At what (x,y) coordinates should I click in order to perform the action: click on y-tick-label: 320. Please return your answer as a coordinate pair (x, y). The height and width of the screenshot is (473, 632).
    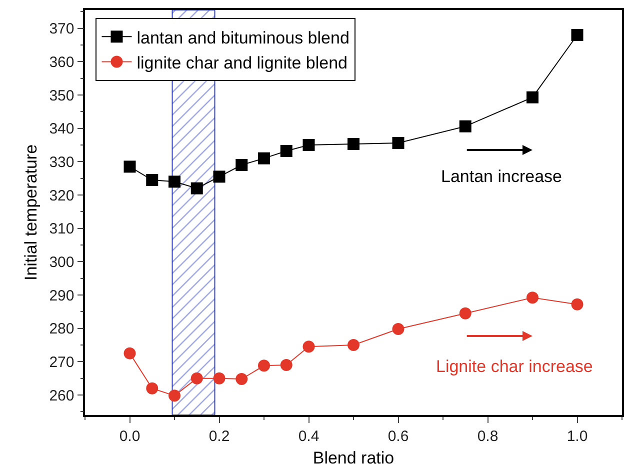
    Looking at the image, I should click on (61, 195).